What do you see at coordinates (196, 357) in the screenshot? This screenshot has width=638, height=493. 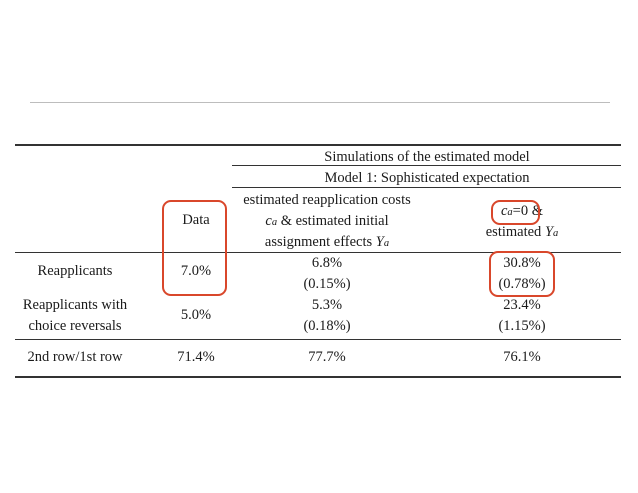 I see `cell-data: 71.4%` at bounding box center [196, 357].